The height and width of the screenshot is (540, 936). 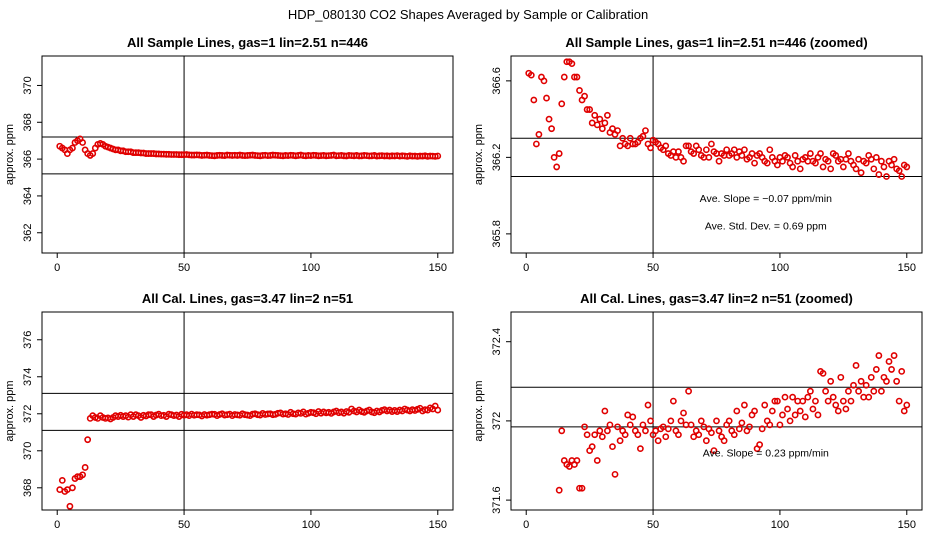 What do you see at coordinates (28, 196) in the screenshot?
I see `y-tick-label: 364` at bounding box center [28, 196].